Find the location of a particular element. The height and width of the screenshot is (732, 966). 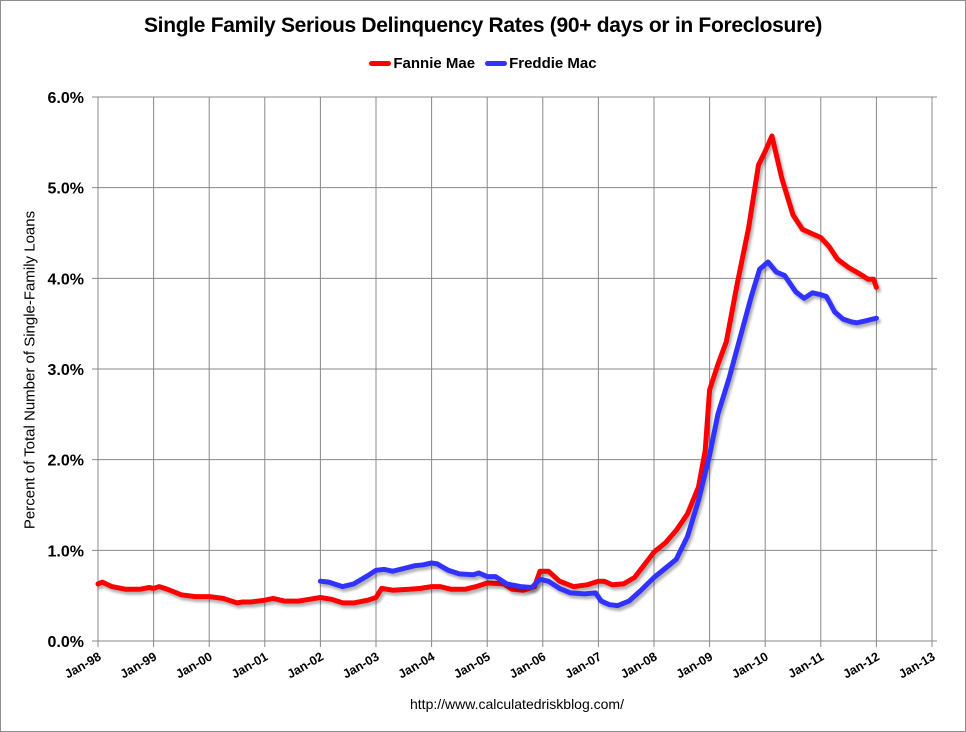

legend-swatch-freddie-mac is located at coordinates (496, 63).